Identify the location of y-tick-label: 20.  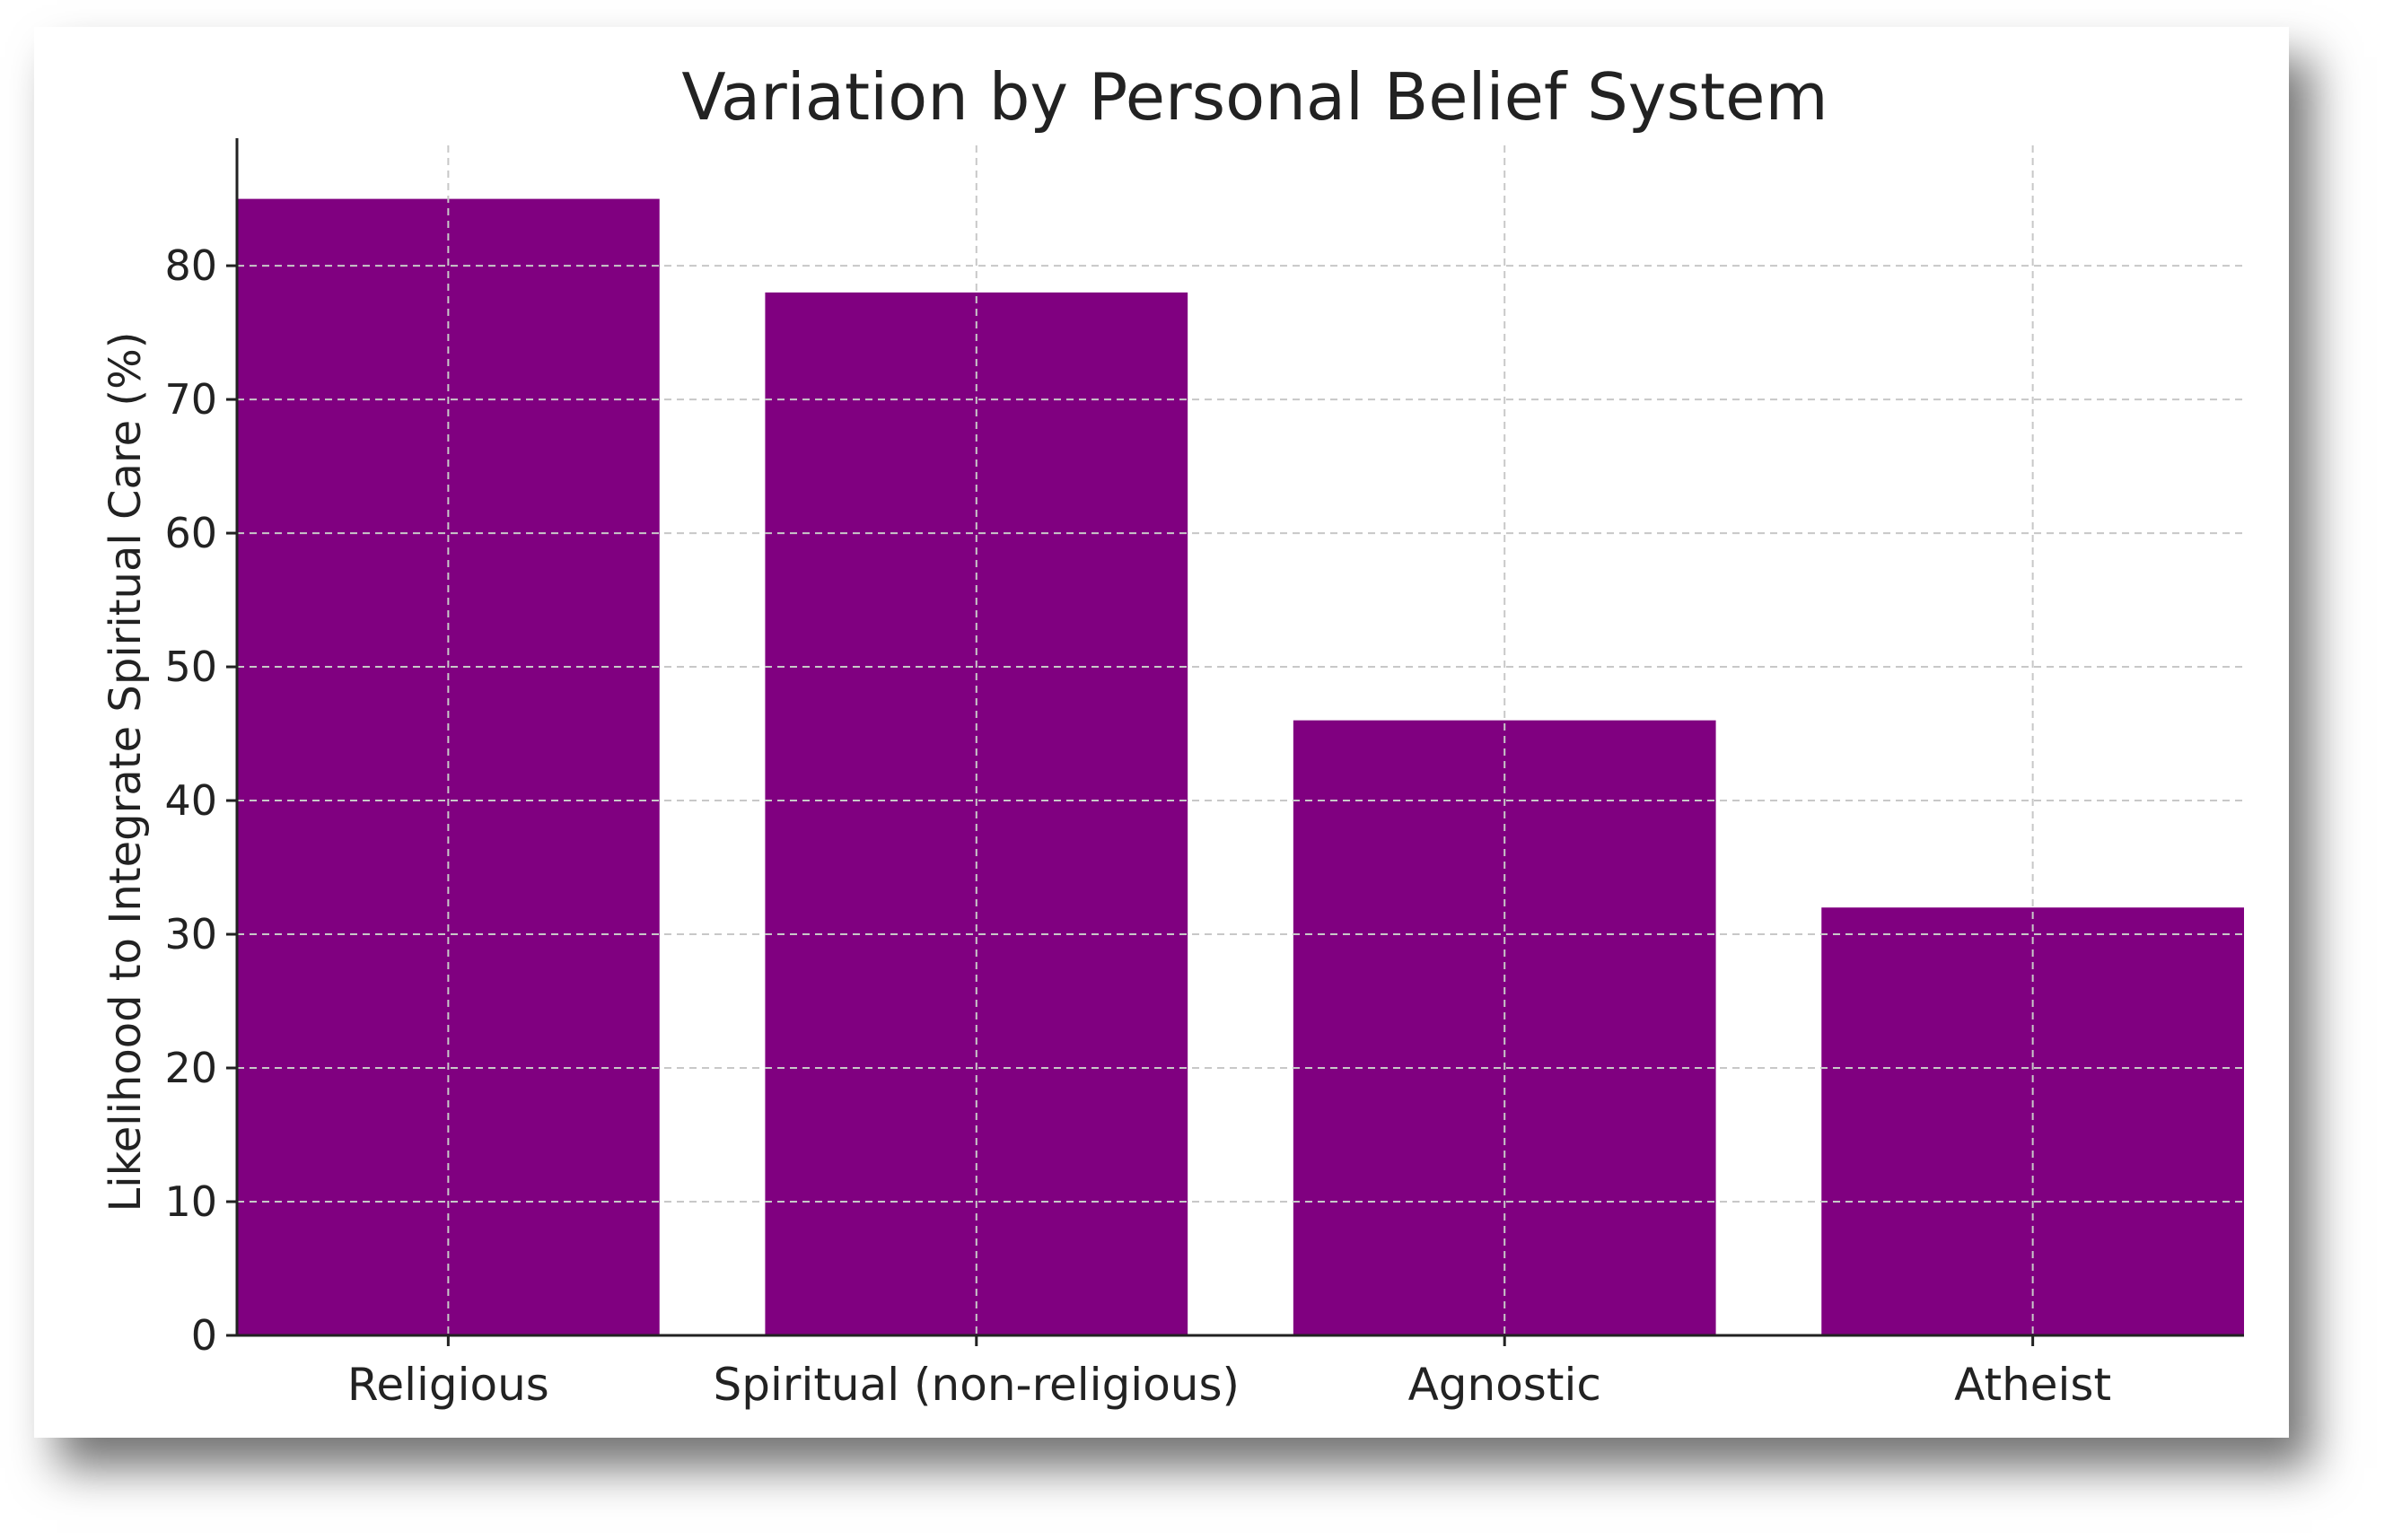
(191, 1068).